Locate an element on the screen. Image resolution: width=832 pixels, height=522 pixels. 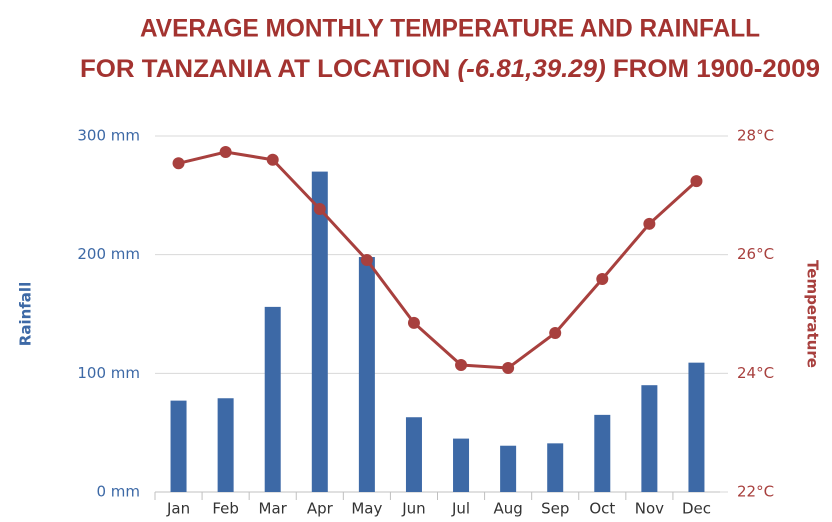
x-tick-label: Jun is located at coordinates (413, 509).